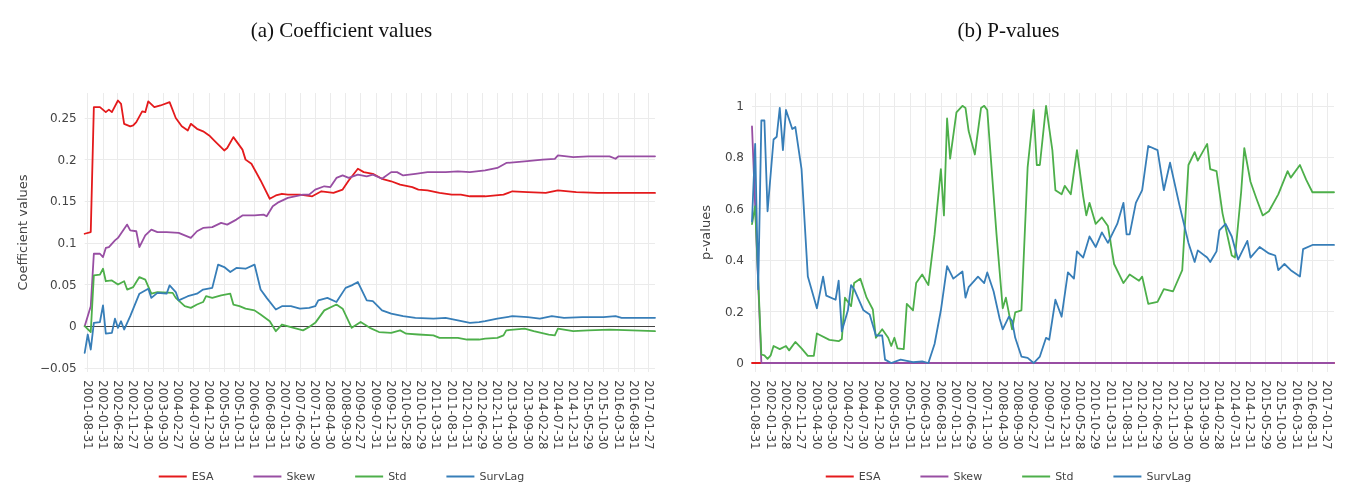 This screenshot has height=489, width=1350. I want to click on x-tick-label: 2009-02-27, so click(1033, 415).